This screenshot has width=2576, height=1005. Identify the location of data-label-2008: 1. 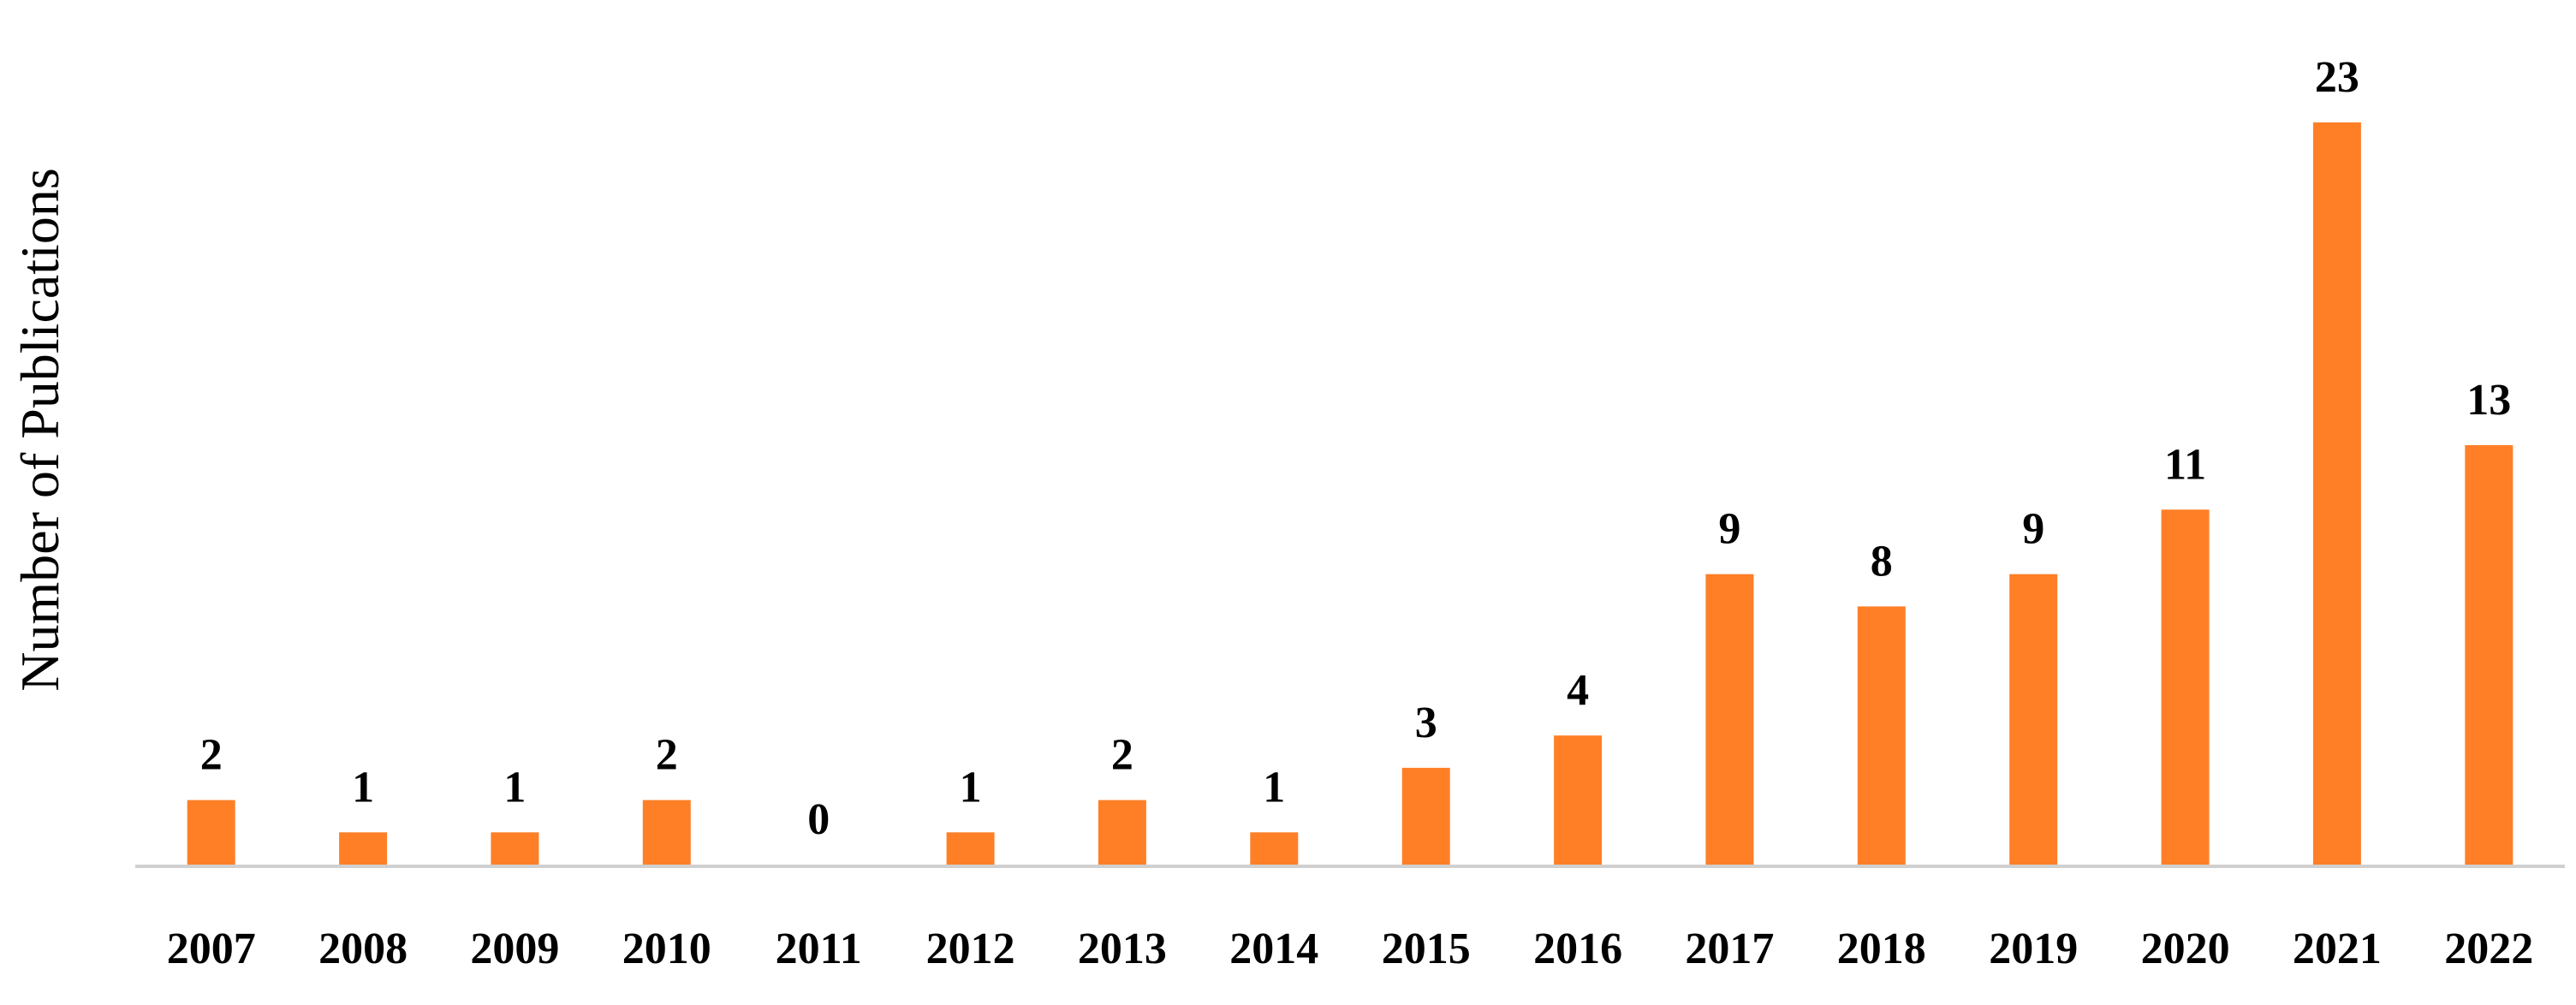
(363, 787).